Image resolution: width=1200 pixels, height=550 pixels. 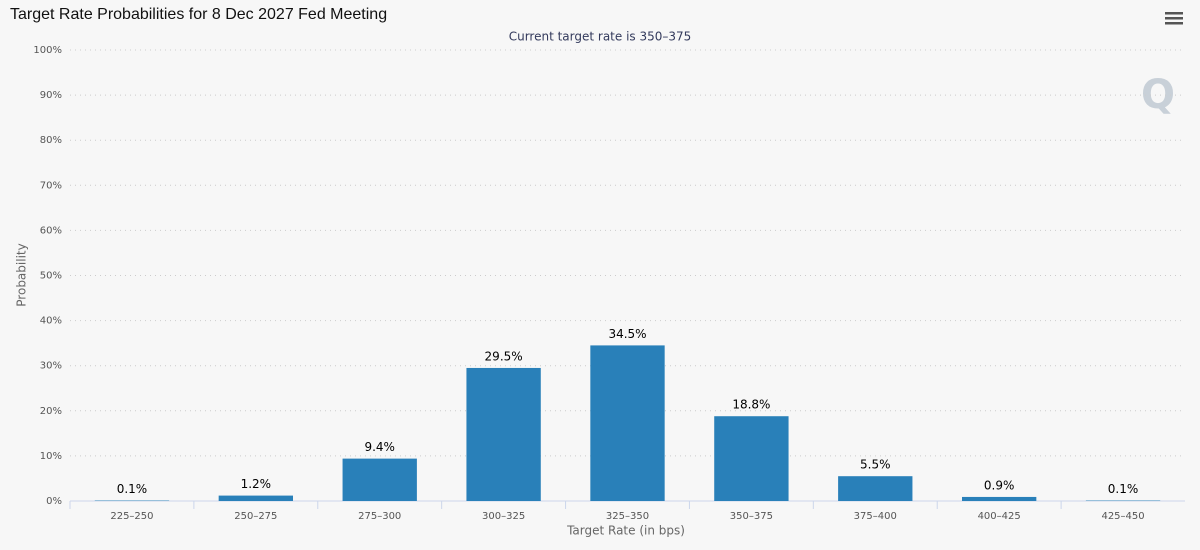 I want to click on x-axis-label: Target Rate (in bps), so click(x=625, y=531).